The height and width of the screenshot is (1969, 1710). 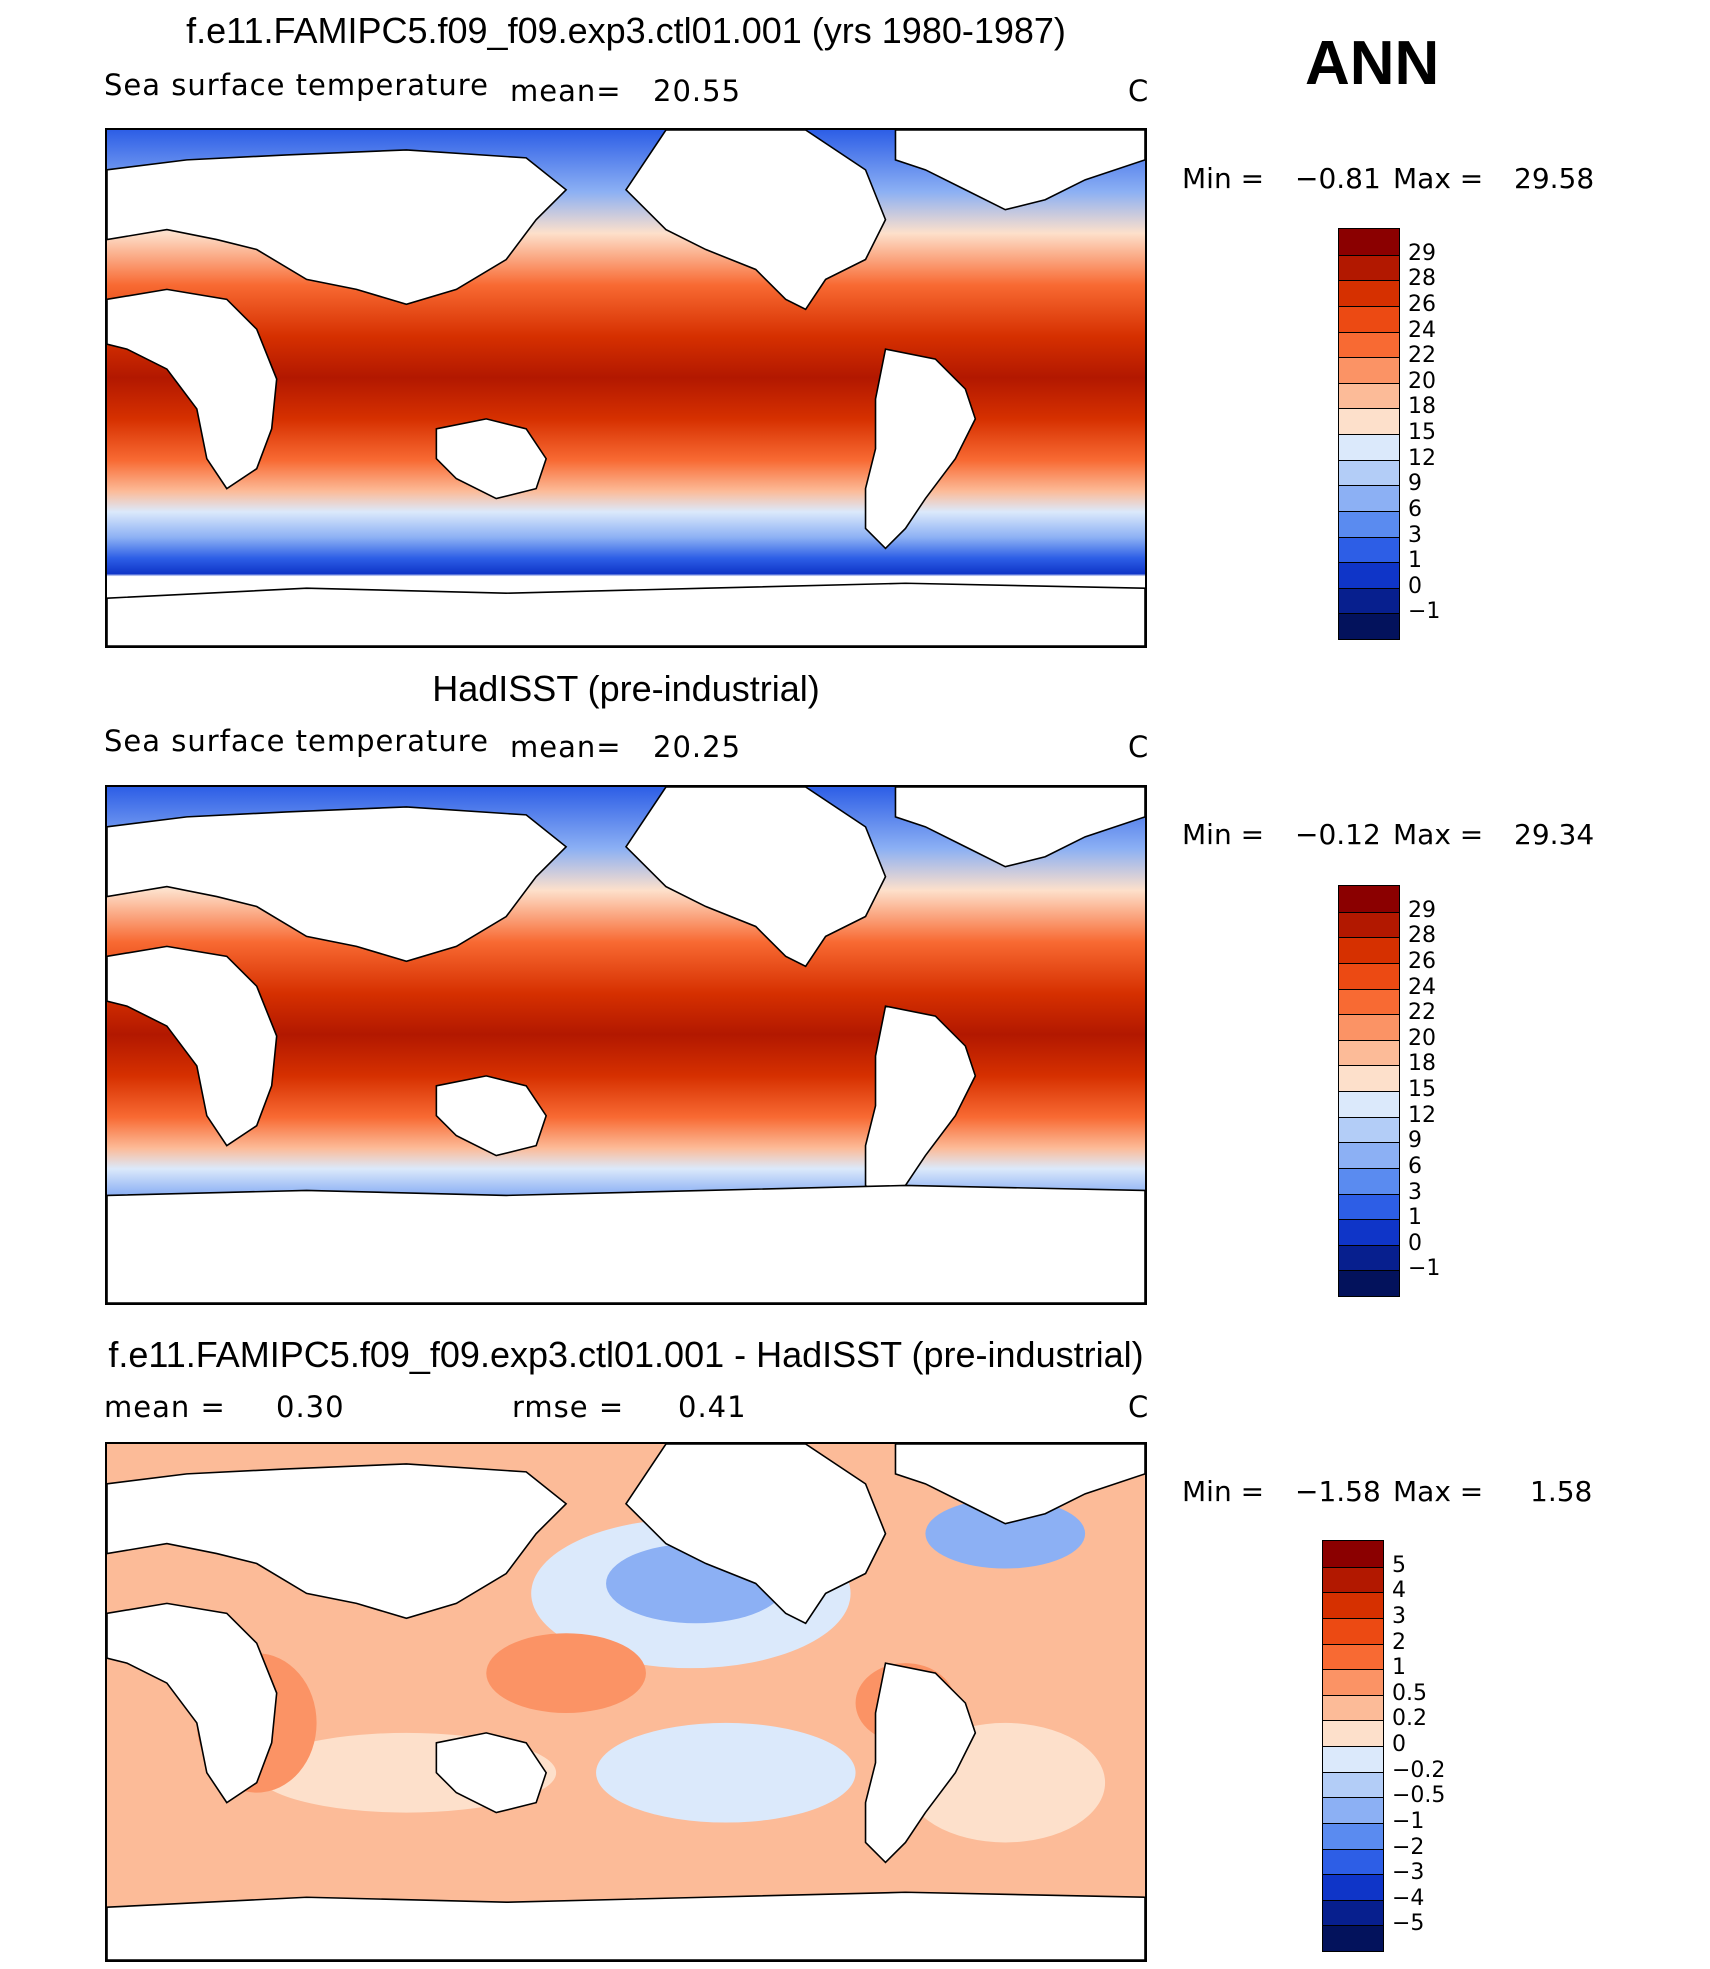 What do you see at coordinates (1419, 1796) in the screenshot?
I see `colorbar-tick-label: −0.5` at bounding box center [1419, 1796].